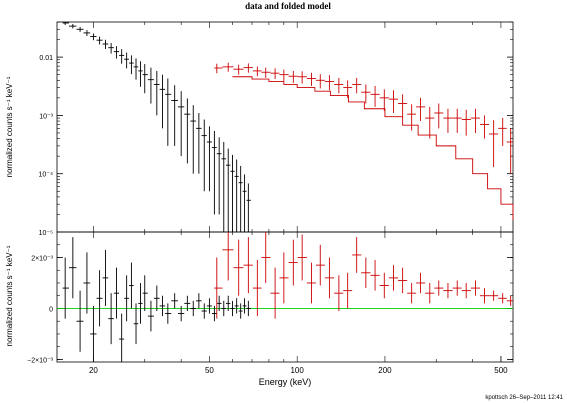 This screenshot has width=567, height=403. What do you see at coordinates (51, 309) in the screenshot?
I see `bottom-ytick-label: 0` at bounding box center [51, 309].